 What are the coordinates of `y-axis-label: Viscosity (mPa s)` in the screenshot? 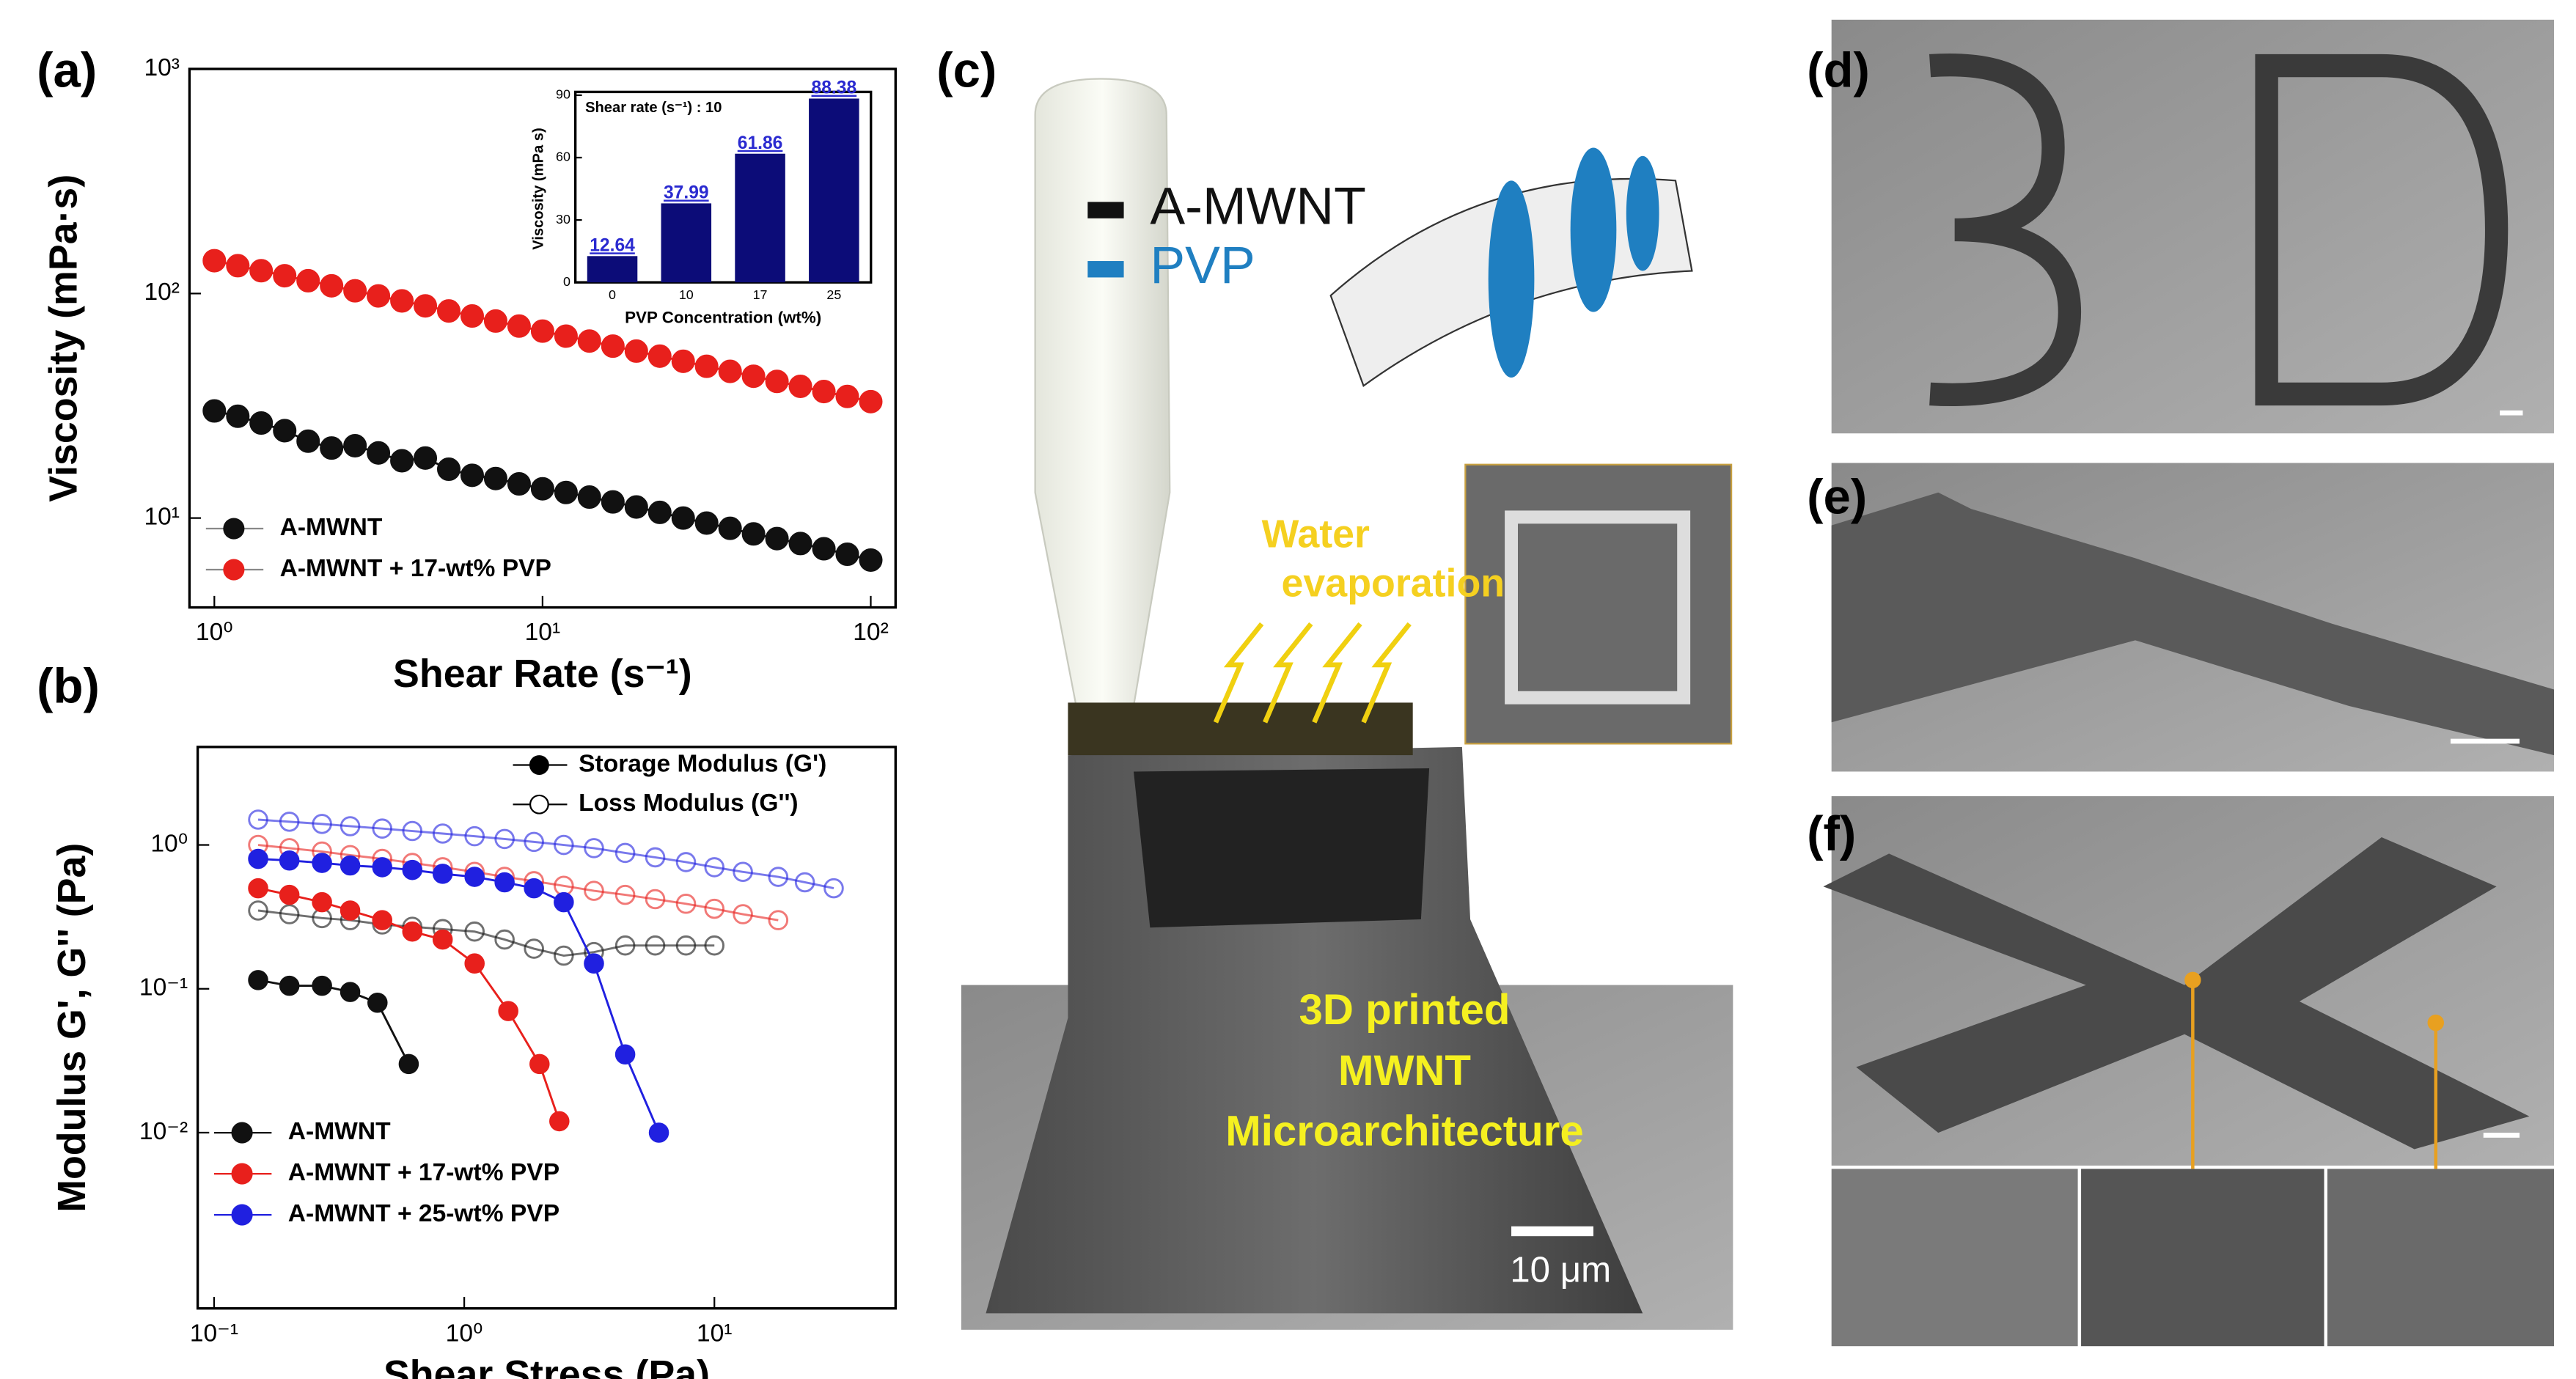 It's located at (539, 188).